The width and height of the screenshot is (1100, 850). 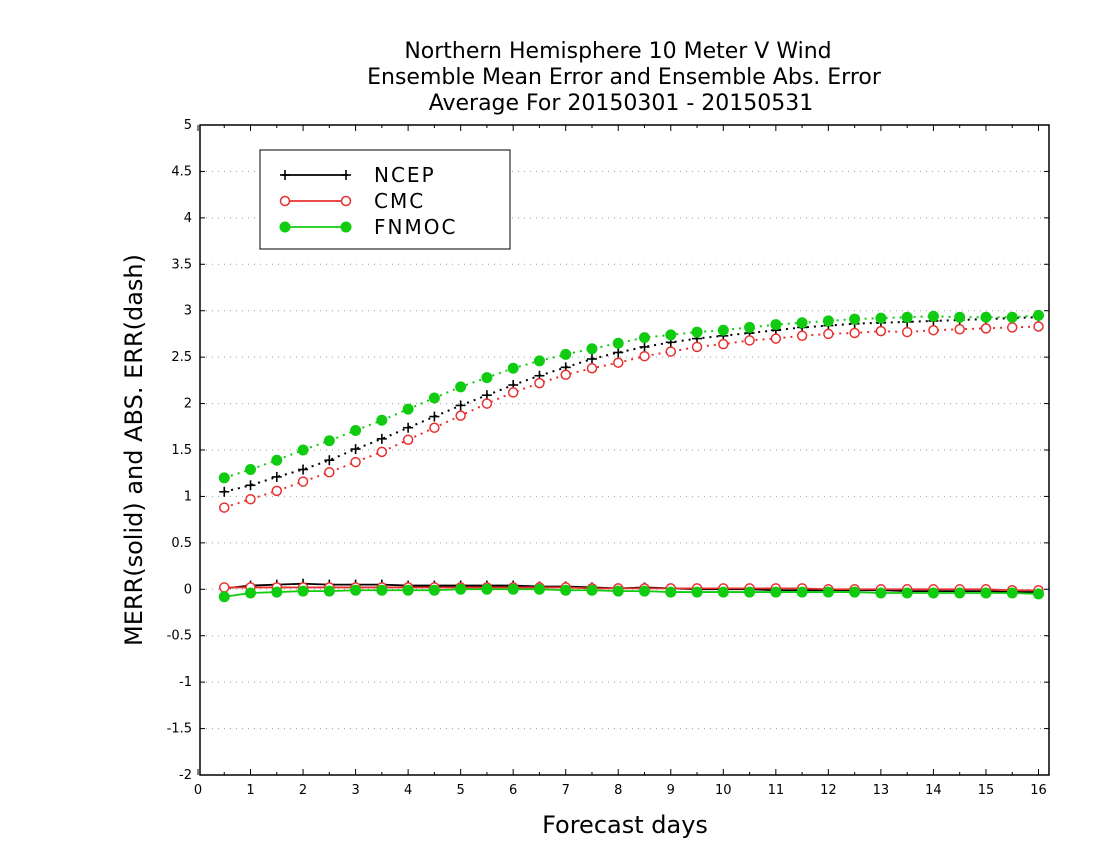 What do you see at coordinates (181, 450) in the screenshot?
I see `y-tick-label: 1.5` at bounding box center [181, 450].